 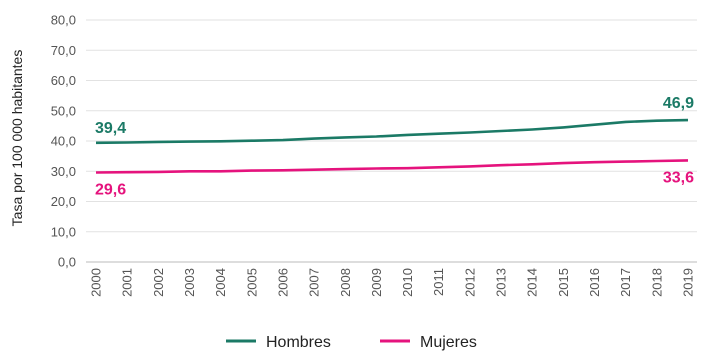 What do you see at coordinates (351, 342) in the screenshot?
I see `legend: Hombres Mujeres` at bounding box center [351, 342].